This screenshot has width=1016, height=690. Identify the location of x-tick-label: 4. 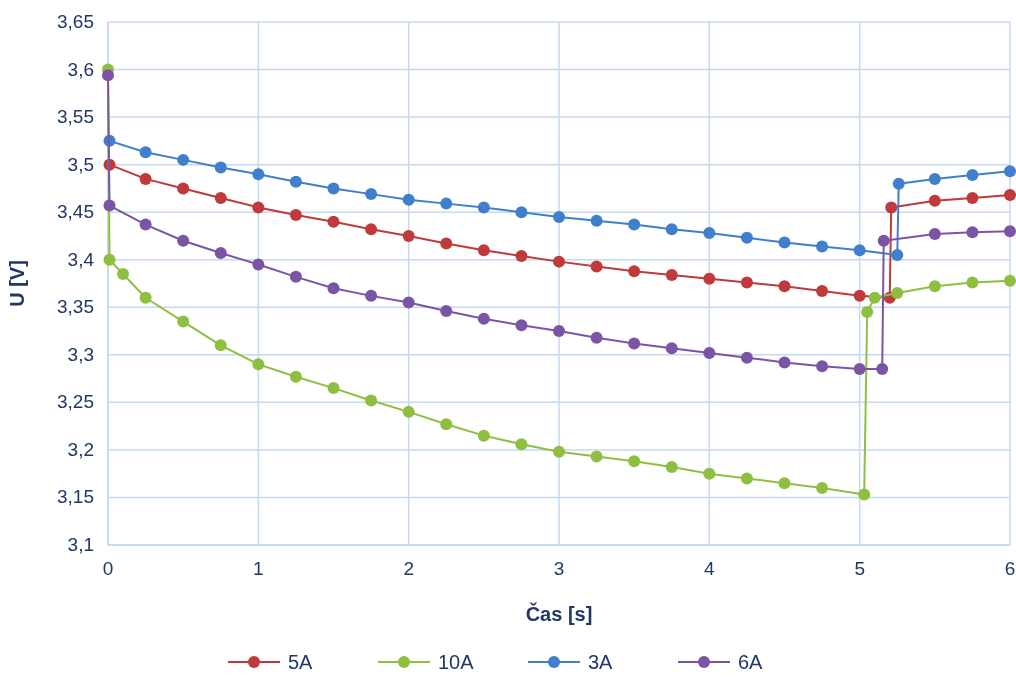
(710, 568).